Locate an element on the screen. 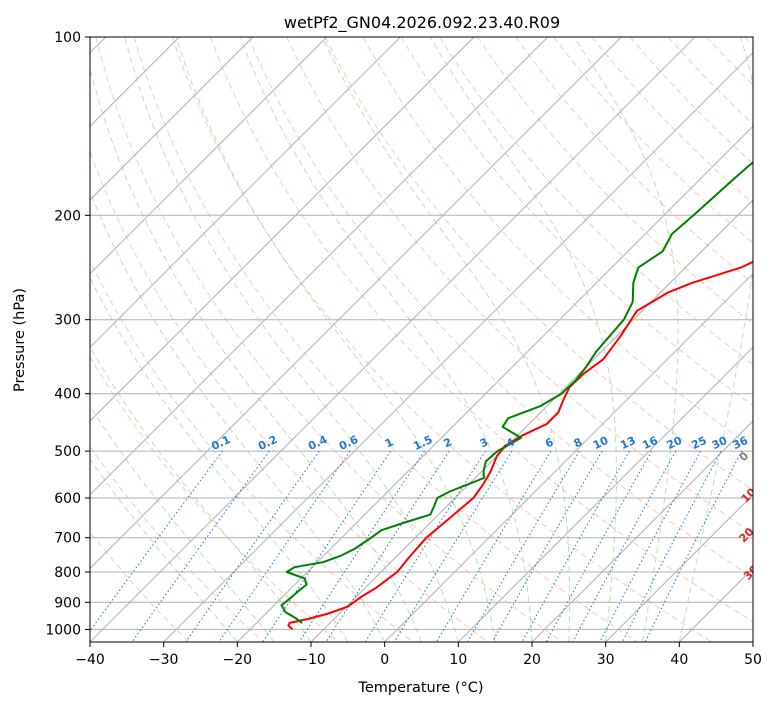 This screenshot has height=708, width=775. y-tick-label: 700 is located at coordinates (67, 539).